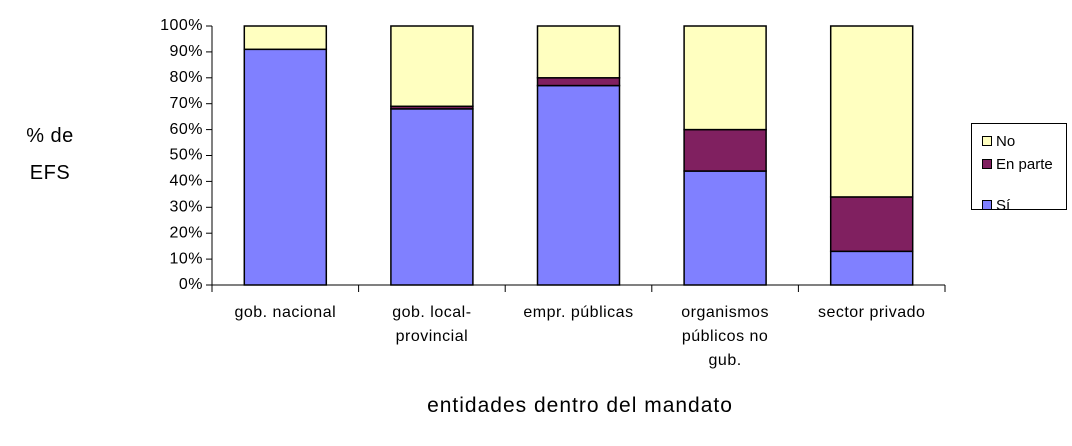  What do you see at coordinates (50, 154) in the screenshot?
I see `y-axis-label: % de EFS` at bounding box center [50, 154].